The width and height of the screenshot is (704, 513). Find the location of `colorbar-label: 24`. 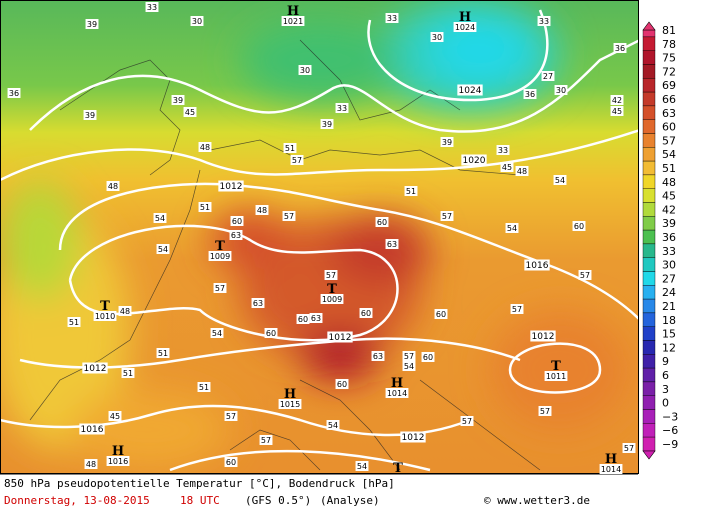

colorbar-label: 24 is located at coordinates (669, 292).